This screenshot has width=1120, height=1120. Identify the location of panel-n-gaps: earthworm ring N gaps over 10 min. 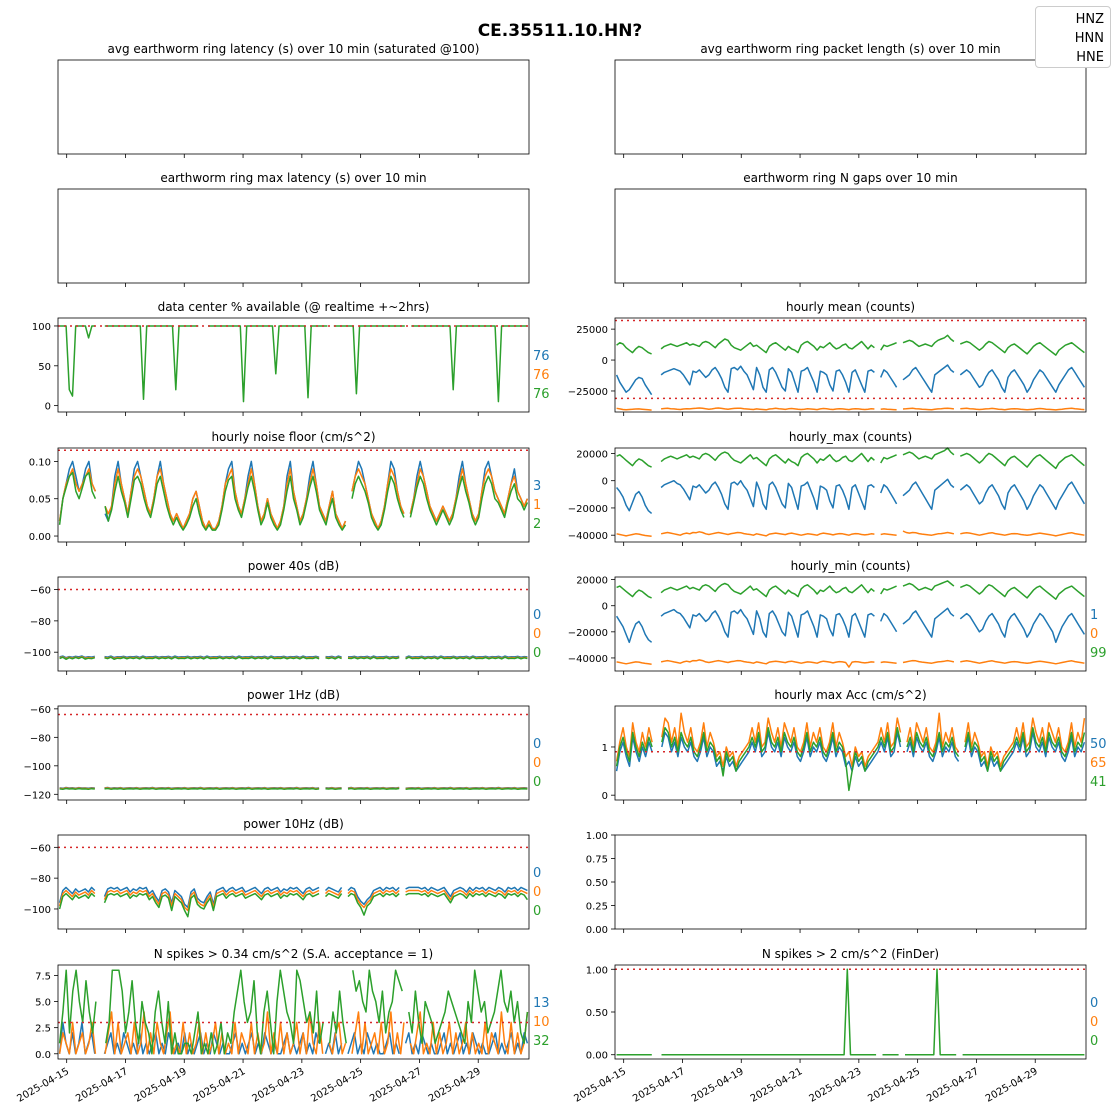
(850, 229).